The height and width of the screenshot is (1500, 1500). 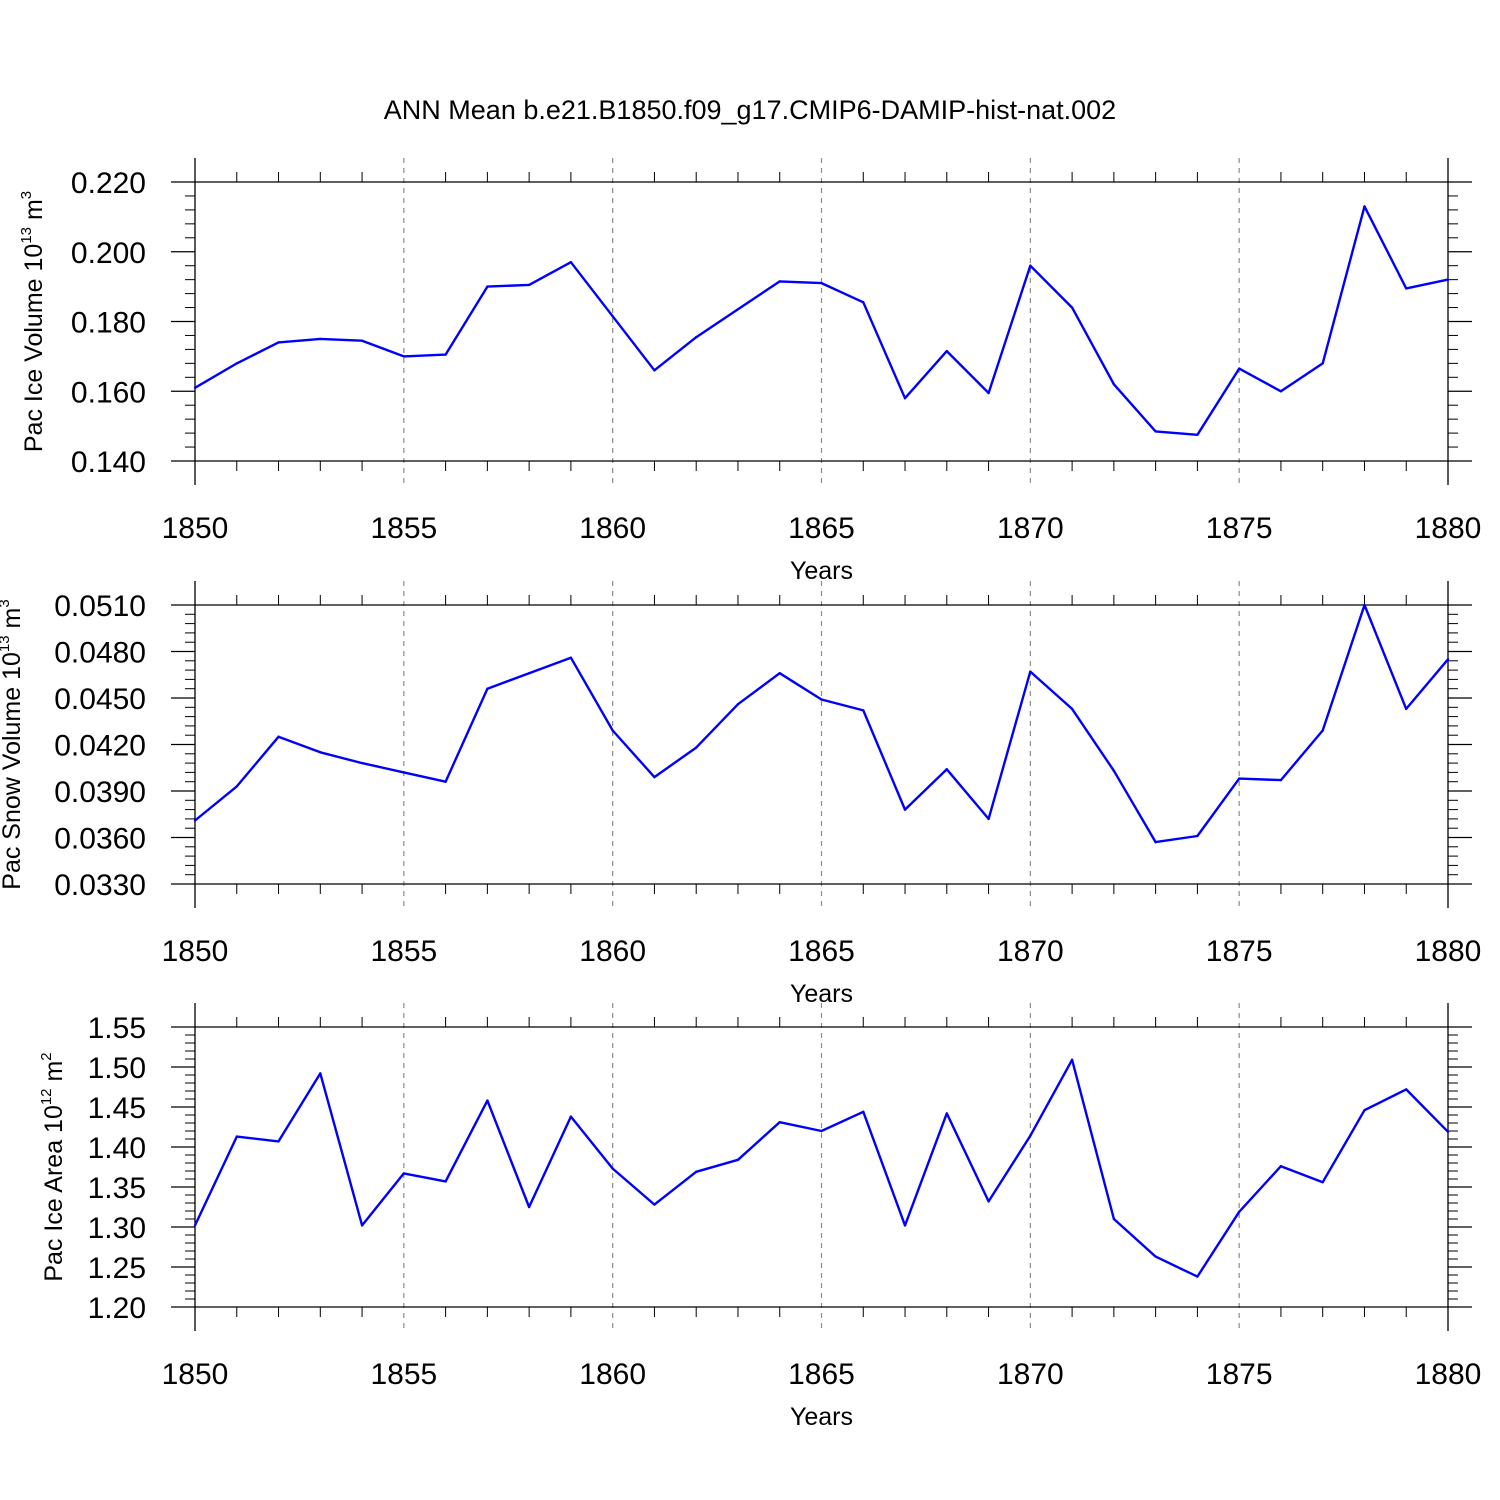 I want to click on y-tick-label: 0.0450, so click(x=100, y=699).